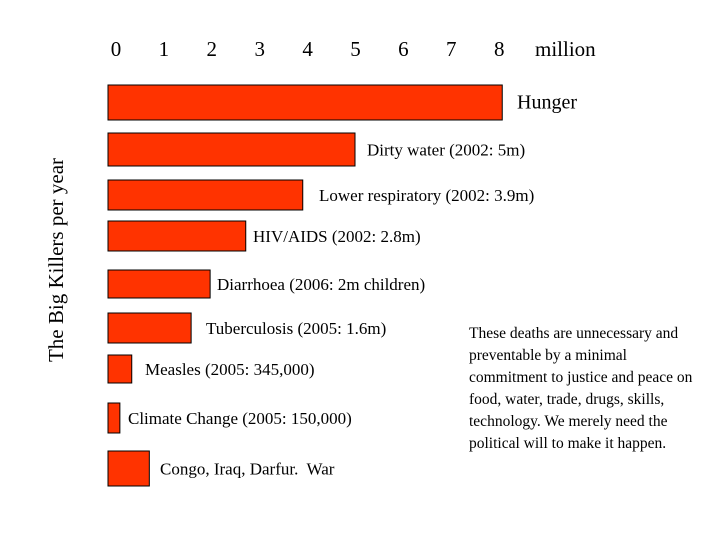 This screenshot has width=720, height=540. I want to click on x-tick-label: 8, so click(499, 49).